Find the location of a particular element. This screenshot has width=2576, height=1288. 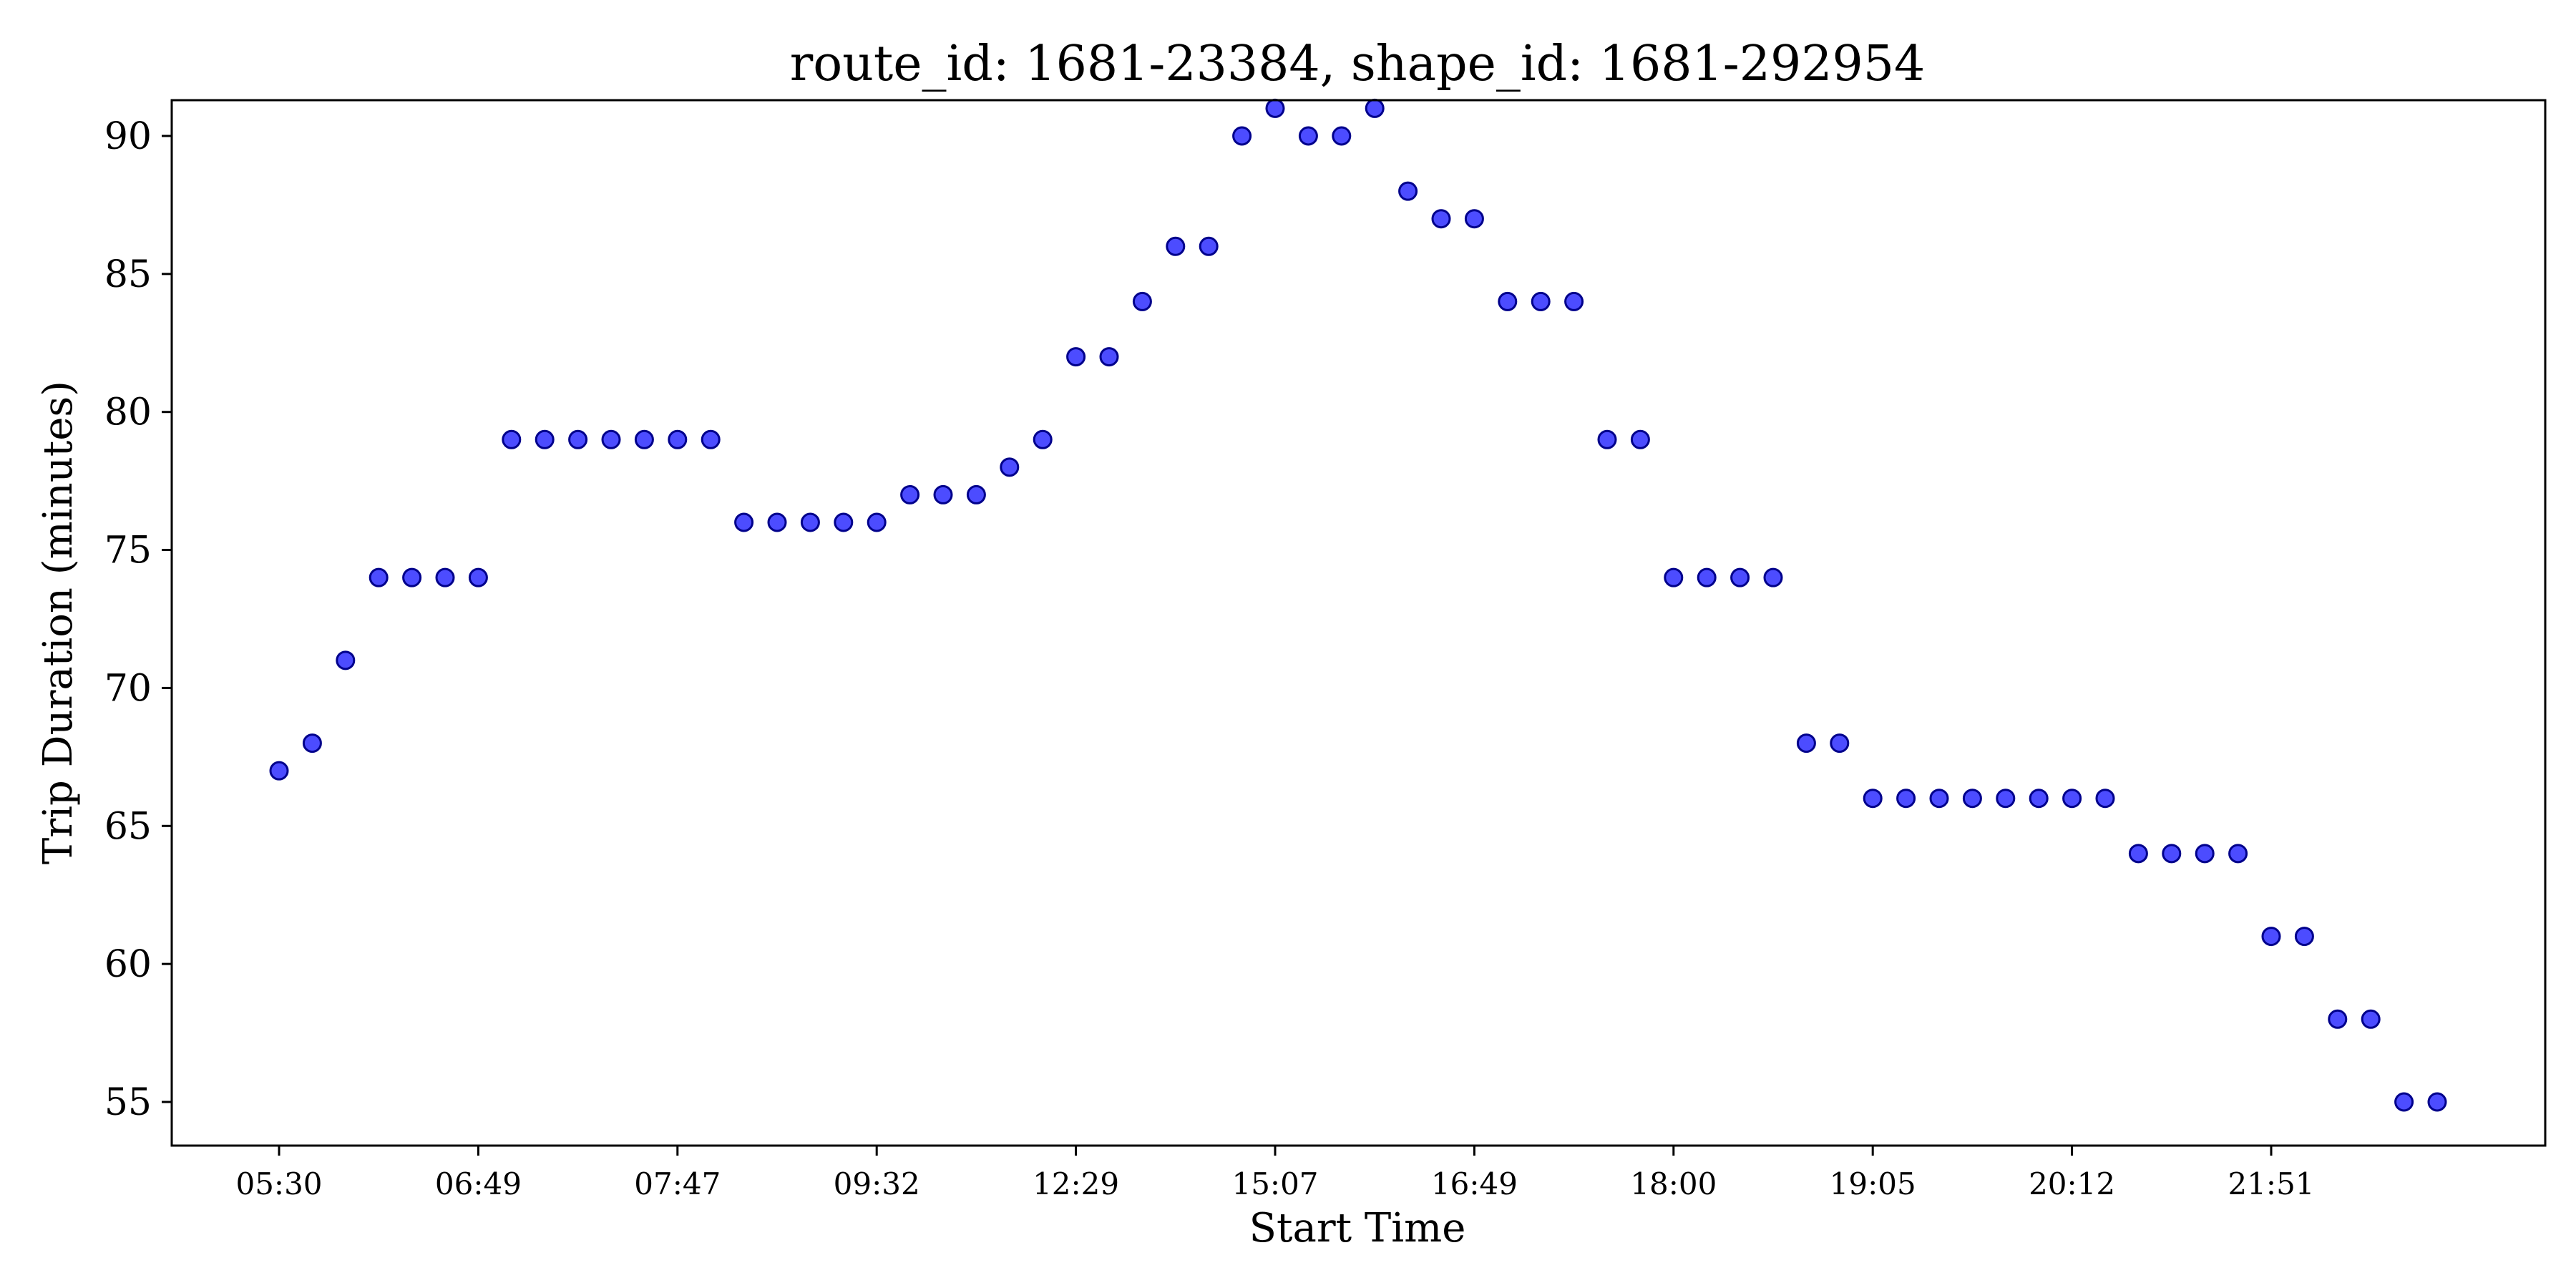

y-tick-label: 55 is located at coordinates (128, 1102).